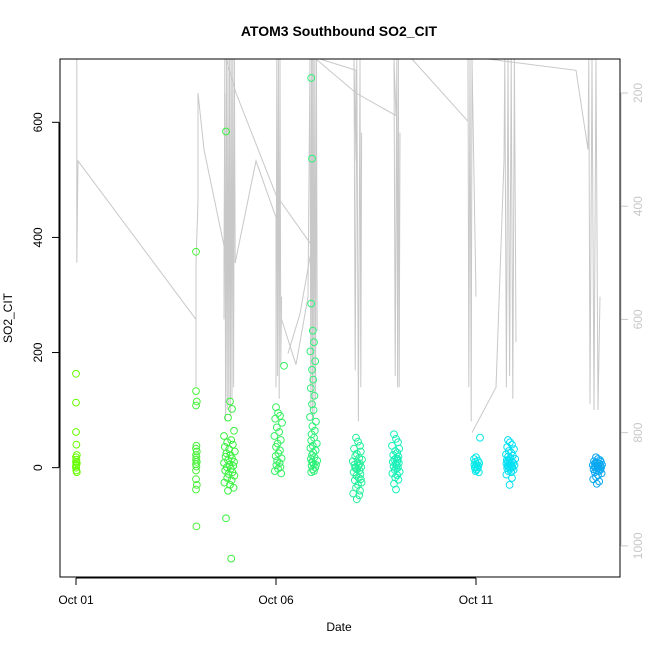 The width and height of the screenshot is (650, 650). What do you see at coordinates (8, 317) in the screenshot?
I see `y-axis-label: SO2_CIT` at bounding box center [8, 317].